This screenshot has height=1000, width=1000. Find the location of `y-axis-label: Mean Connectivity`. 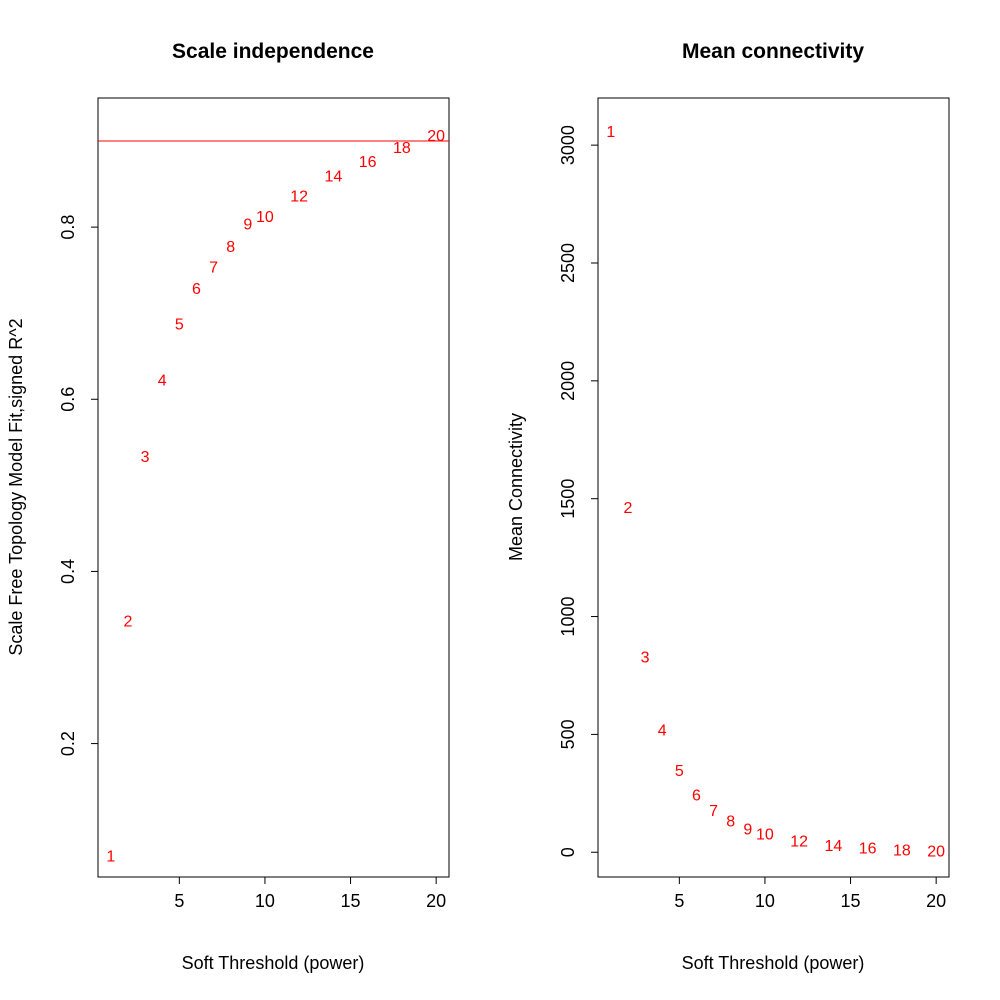

y-axis-label: Mean Connectivity is located at coordinates (516, 487).